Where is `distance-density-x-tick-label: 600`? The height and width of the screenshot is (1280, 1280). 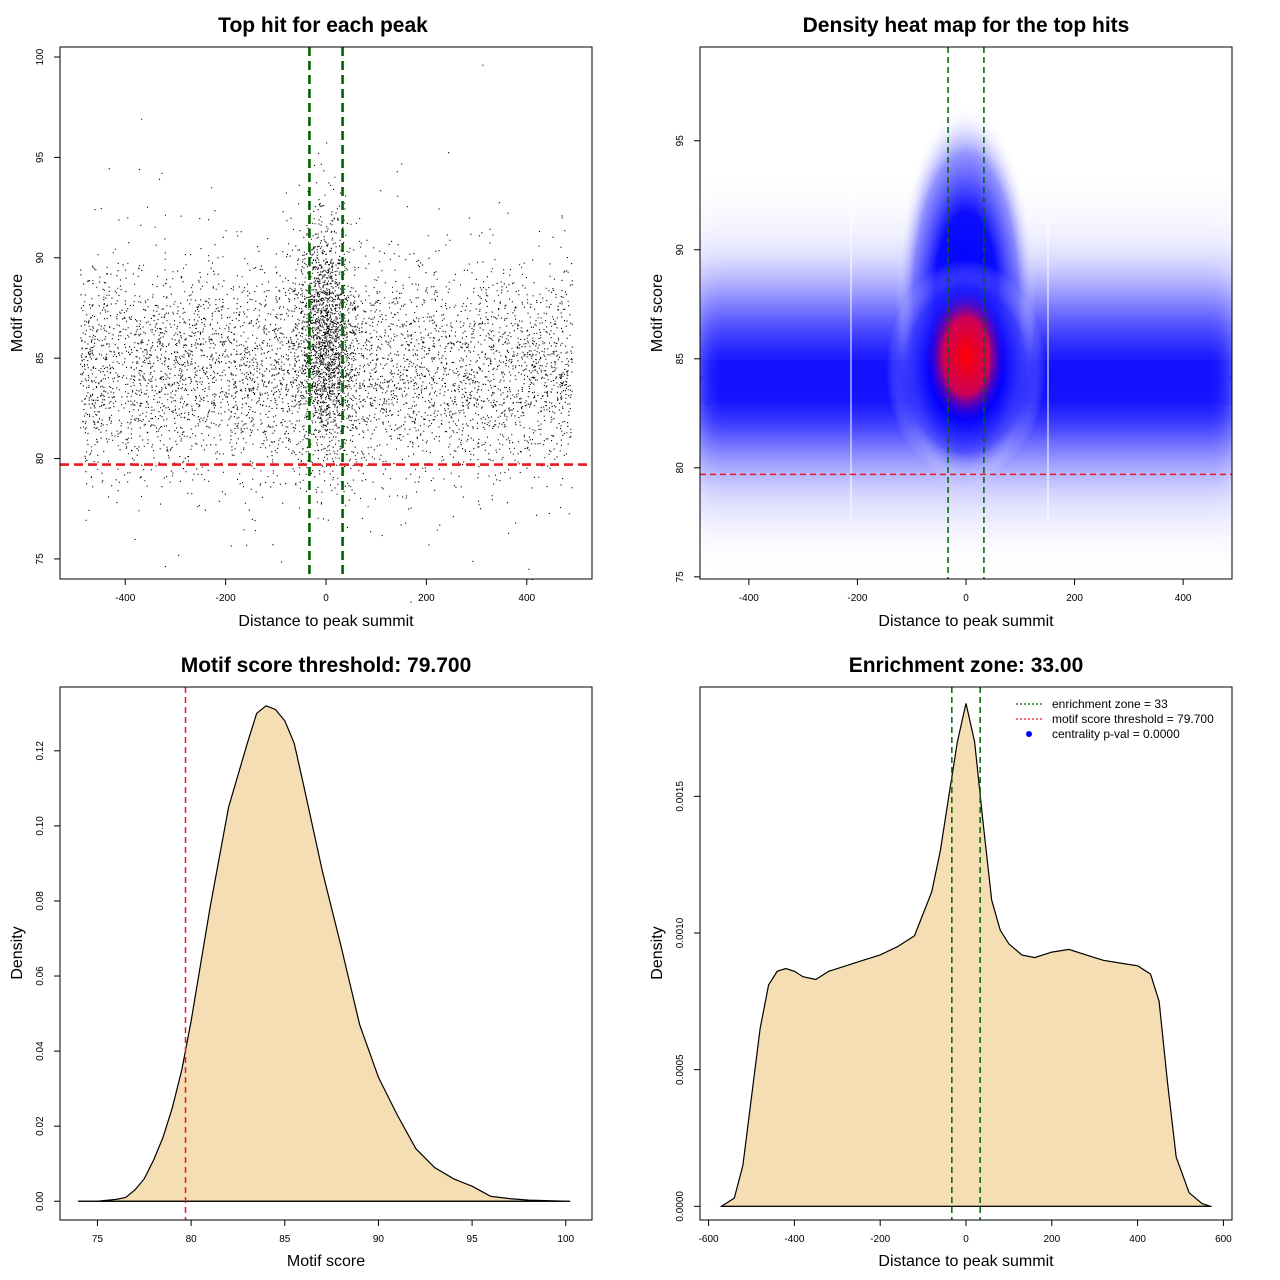 distance-density-x-tick-label: 600 is located at coordinates (1223, 1239).